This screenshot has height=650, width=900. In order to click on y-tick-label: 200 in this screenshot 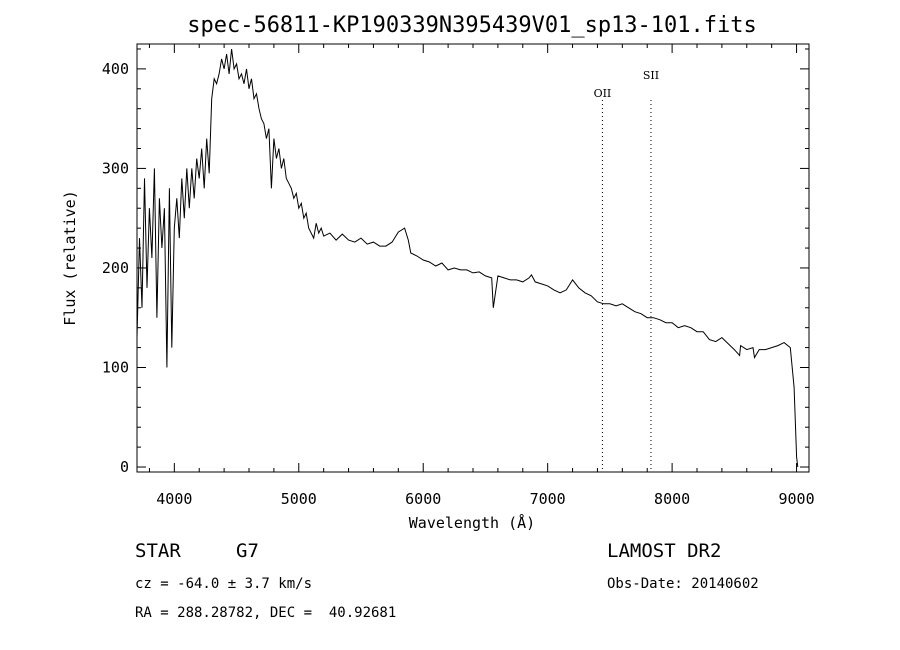, I will do `click(115, 268)`.